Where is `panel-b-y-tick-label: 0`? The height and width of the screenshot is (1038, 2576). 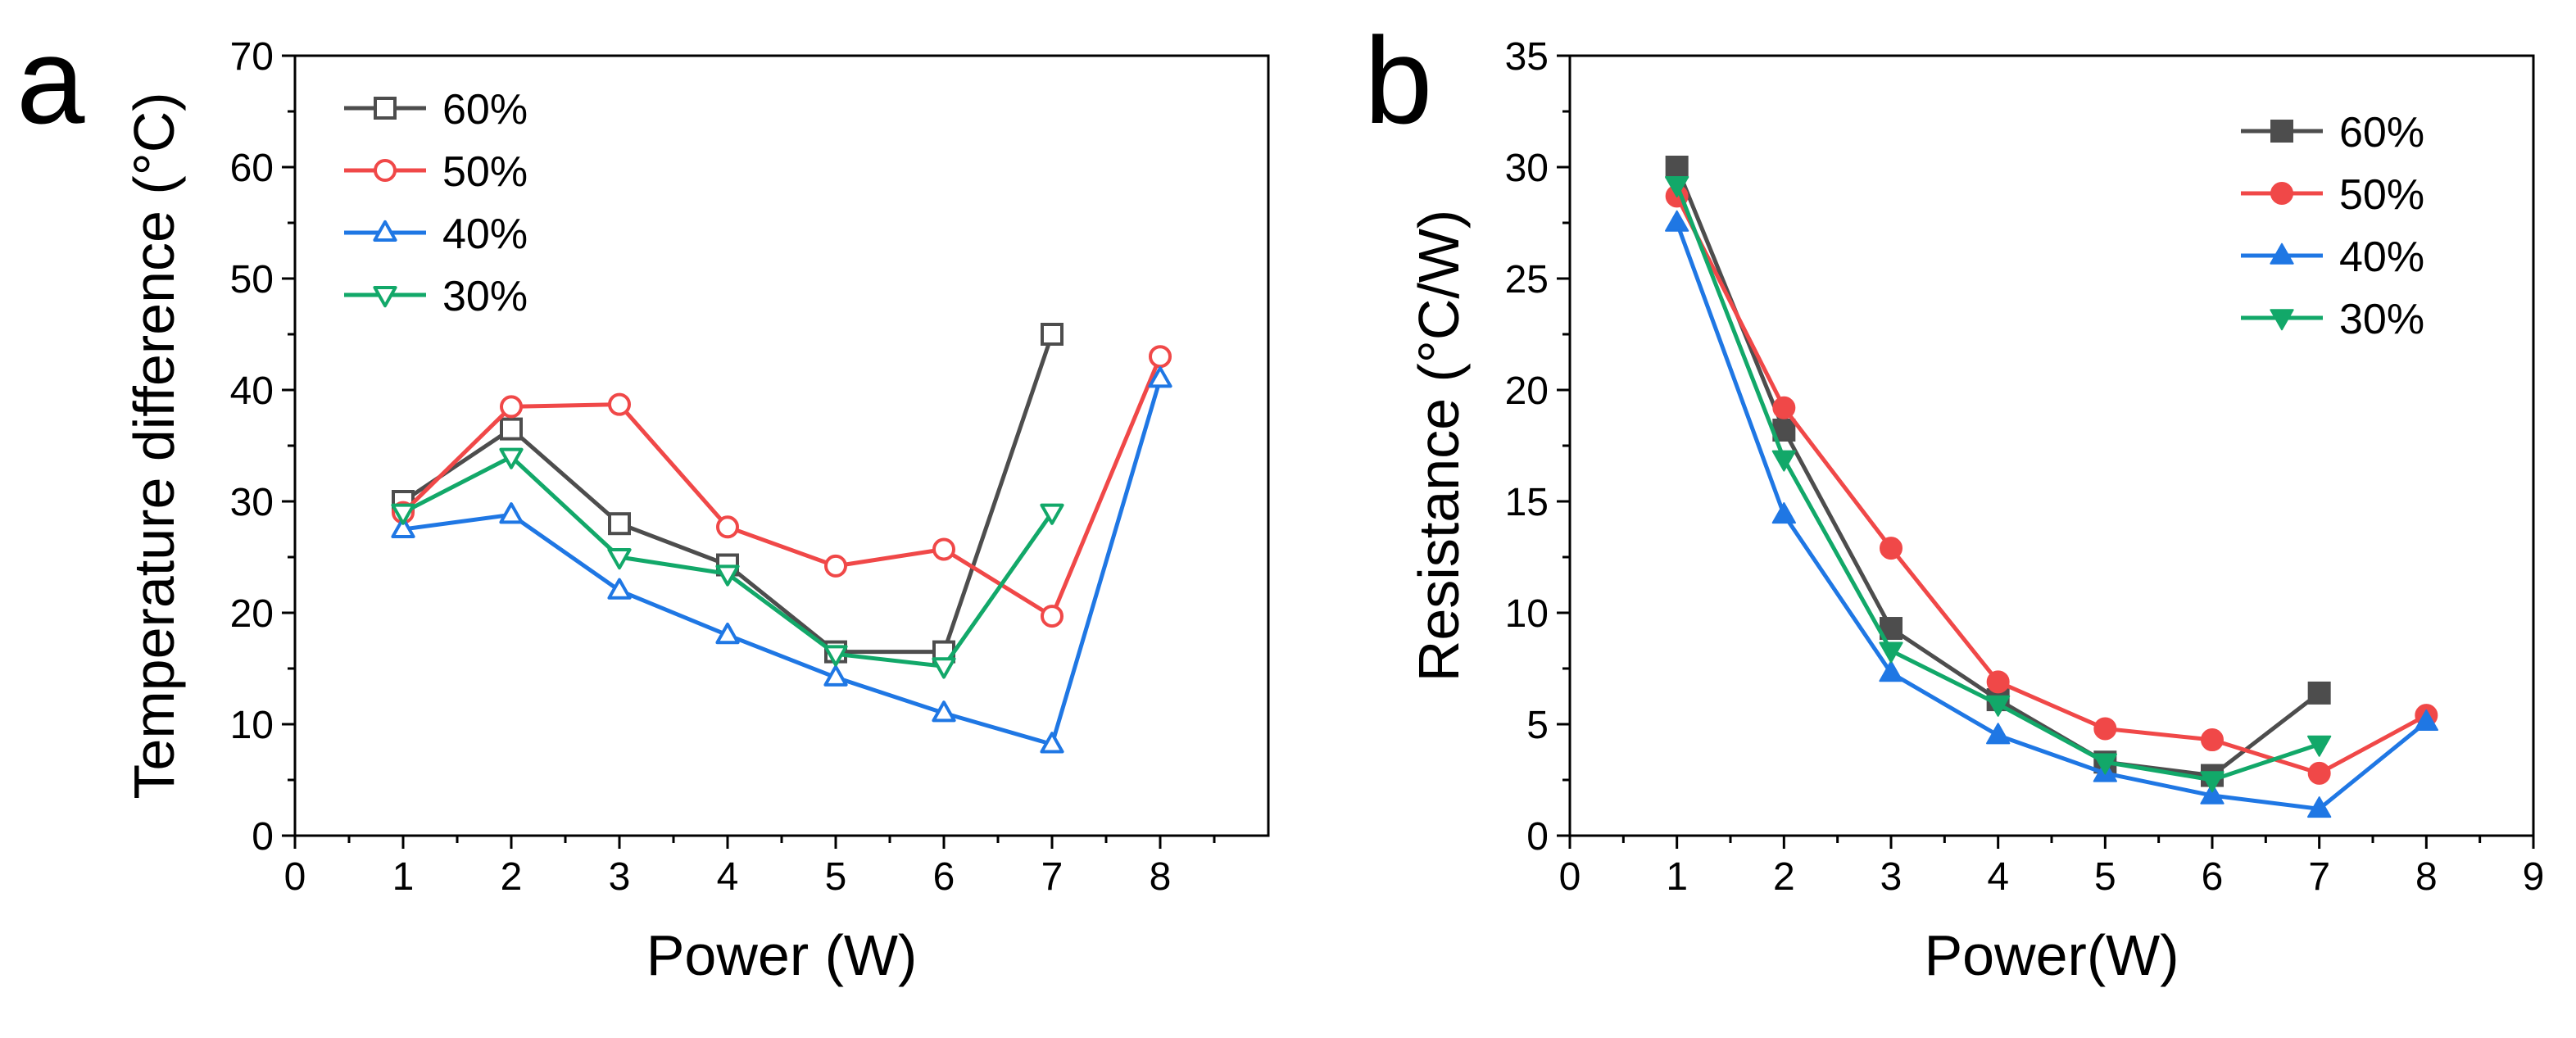 panel-b-y-tick-label: 0 is located at coordinates (1537, 837).